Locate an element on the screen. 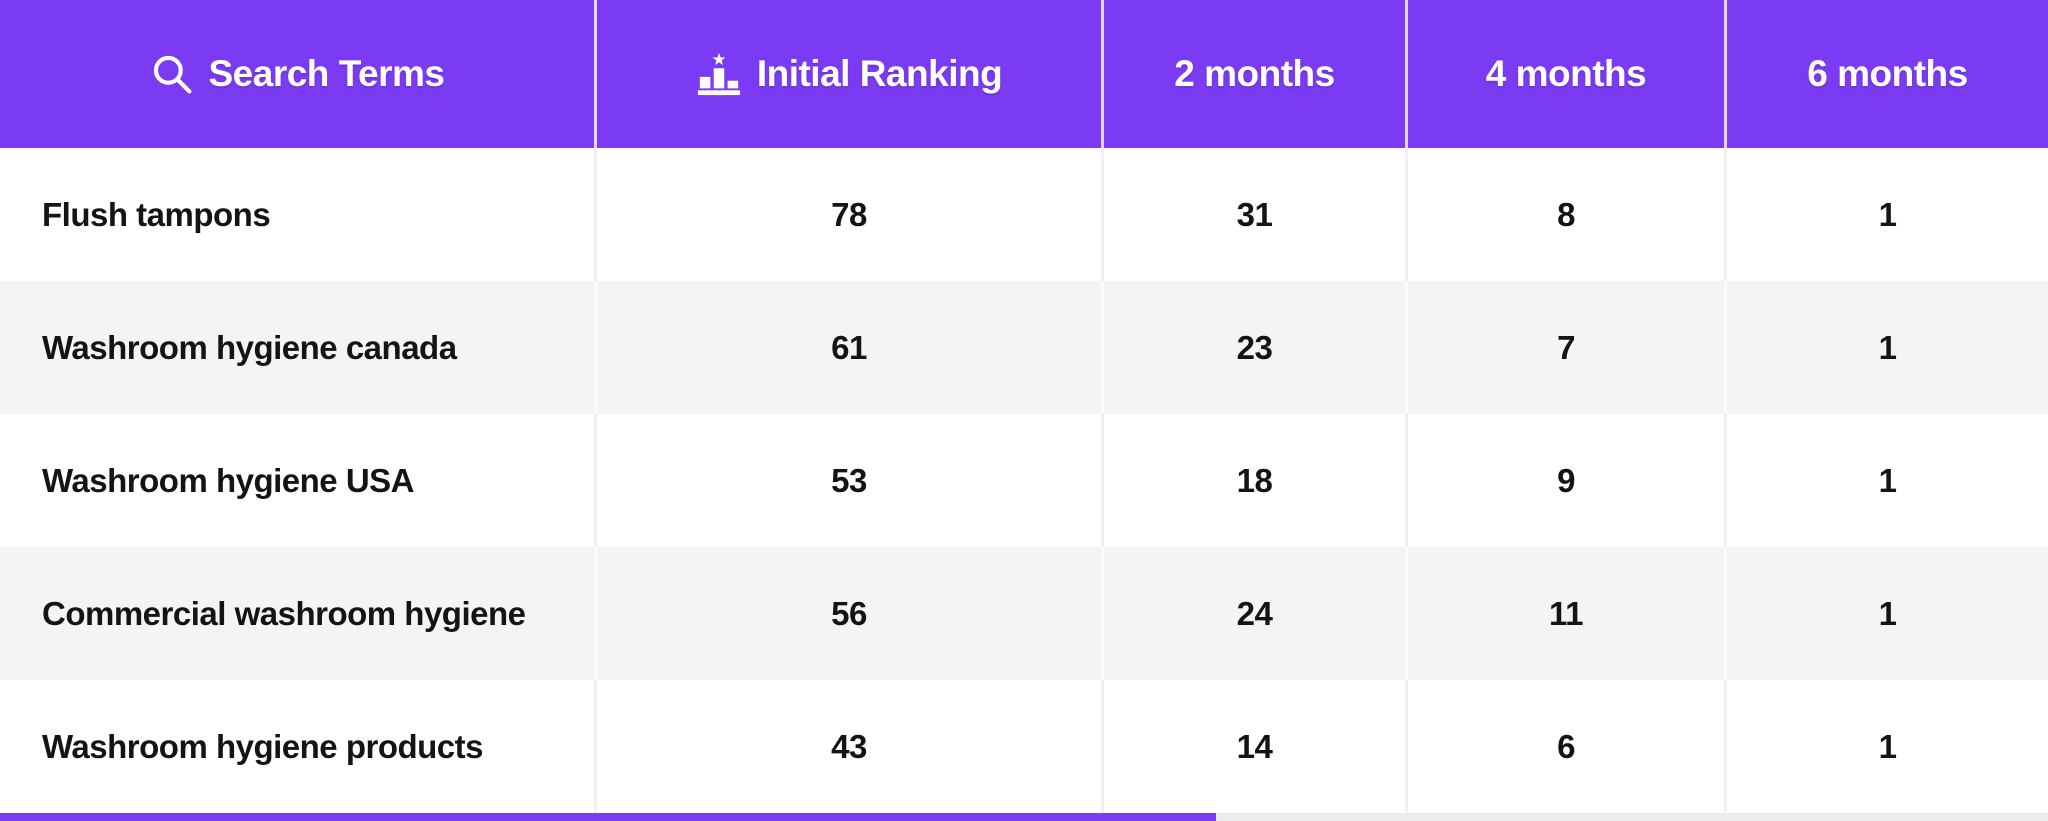 This screenshot has width=2048, height=821. ranking-2-months-cell: 14 is located at coordinates (1253, 746).